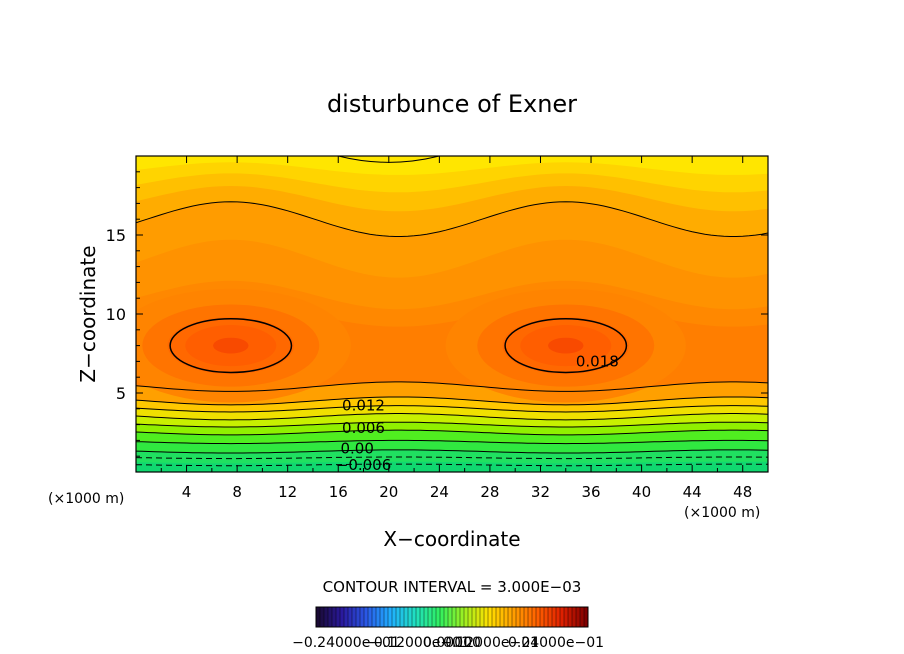 The width and height of the screenshot is (904, 654). I want to click on contour-label-1: 0.012, so click(363, 406).